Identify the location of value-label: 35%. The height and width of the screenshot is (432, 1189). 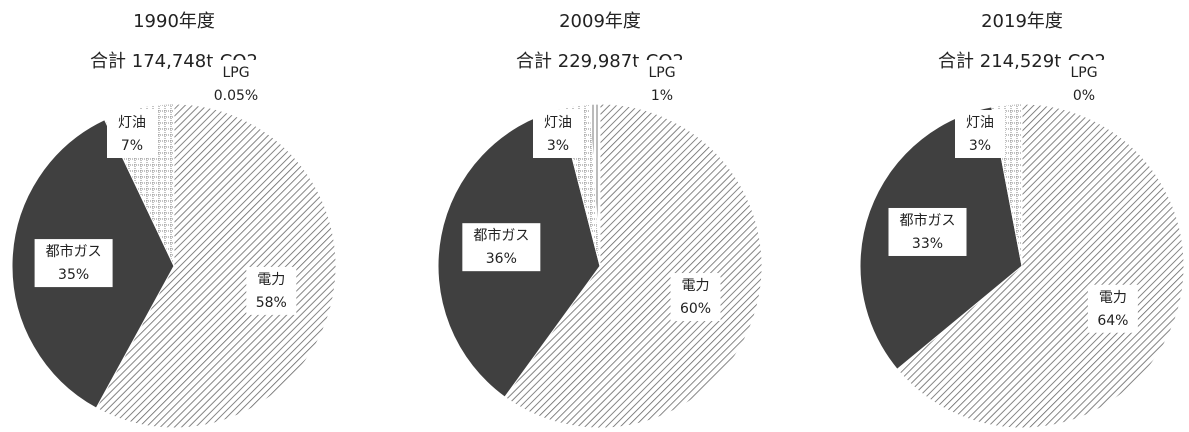
(73, 275).